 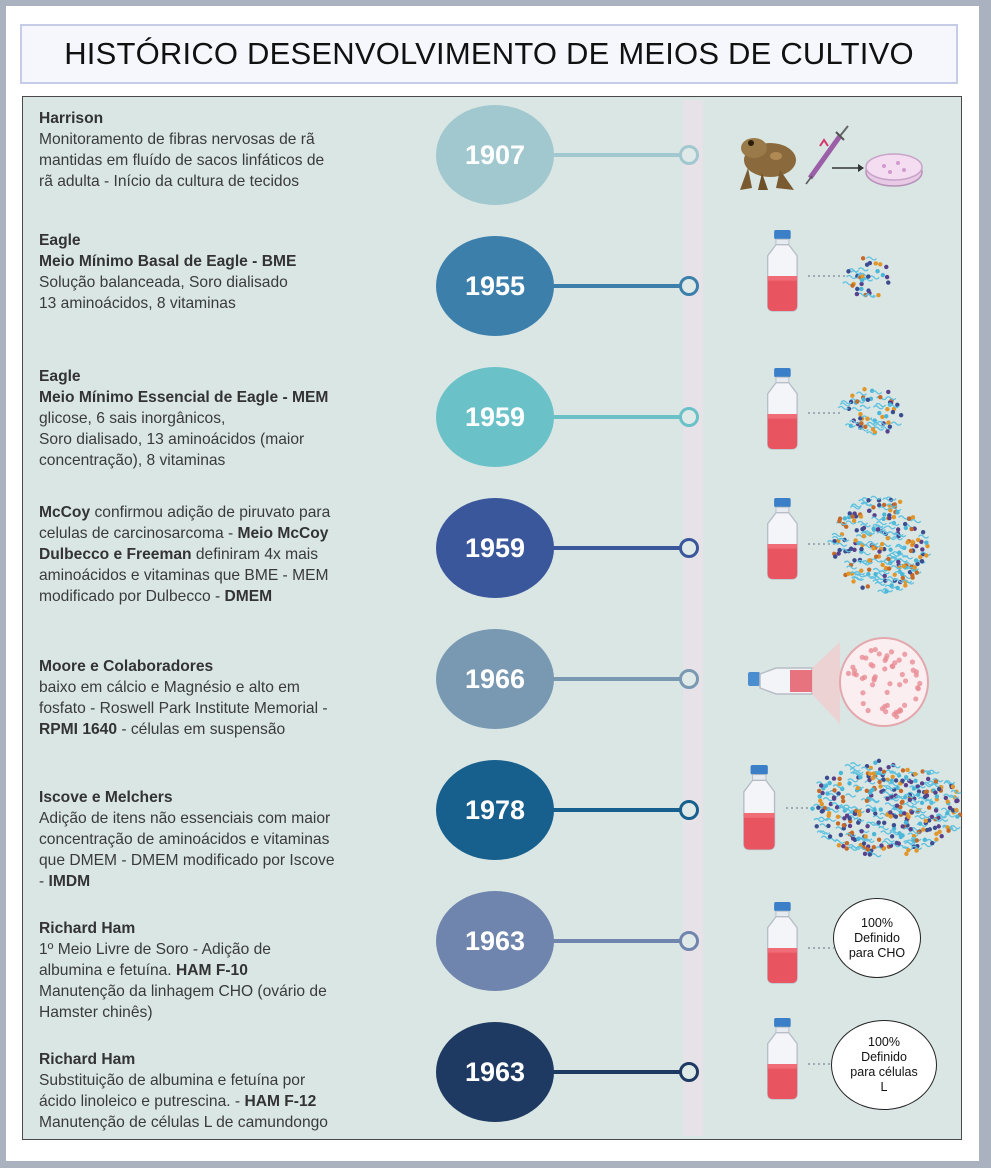 I want to click on entry-line: glicose, 6 sais inorgânicos,, so click(x=132, y=418).